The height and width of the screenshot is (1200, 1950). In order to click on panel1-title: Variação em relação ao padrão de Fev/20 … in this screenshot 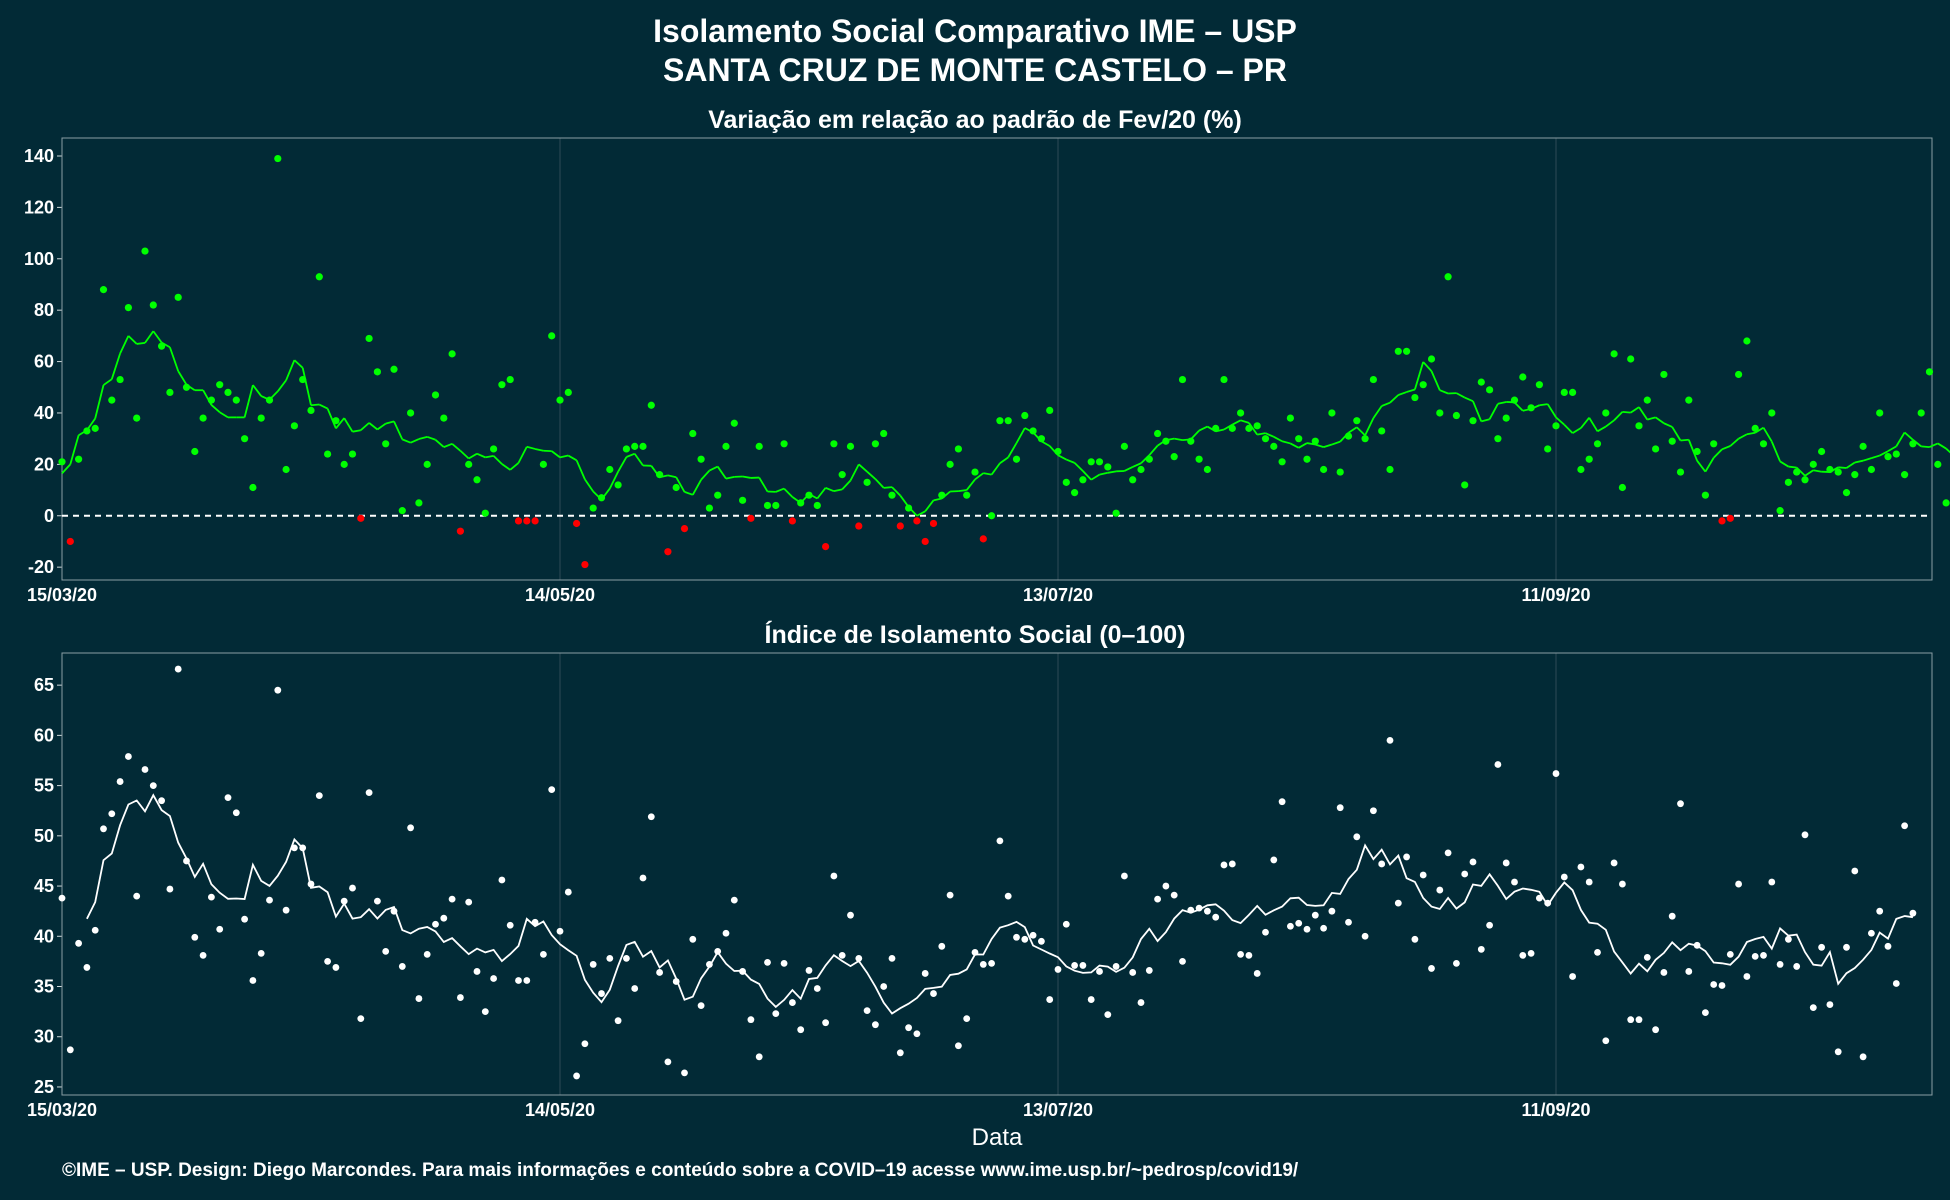, I will do `click(975, 120)`.